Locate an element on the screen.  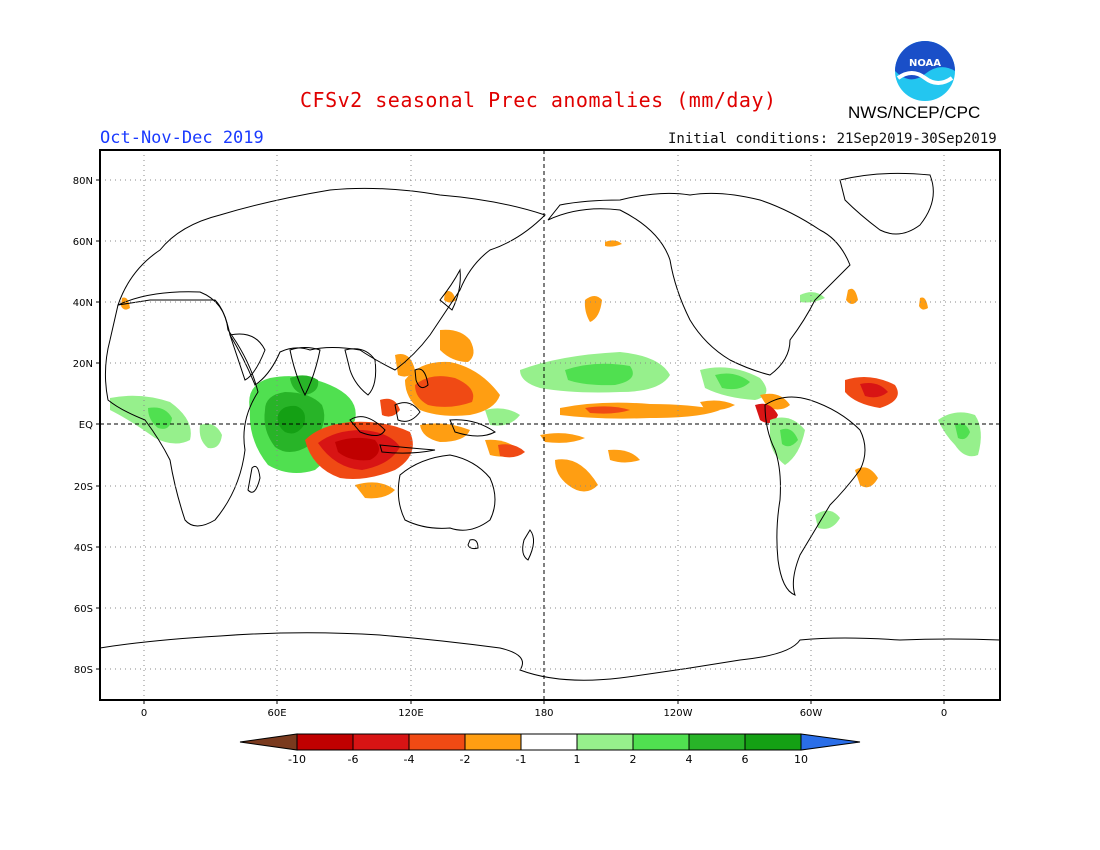
lon-label: 120E is located at coordinates (410, 713).